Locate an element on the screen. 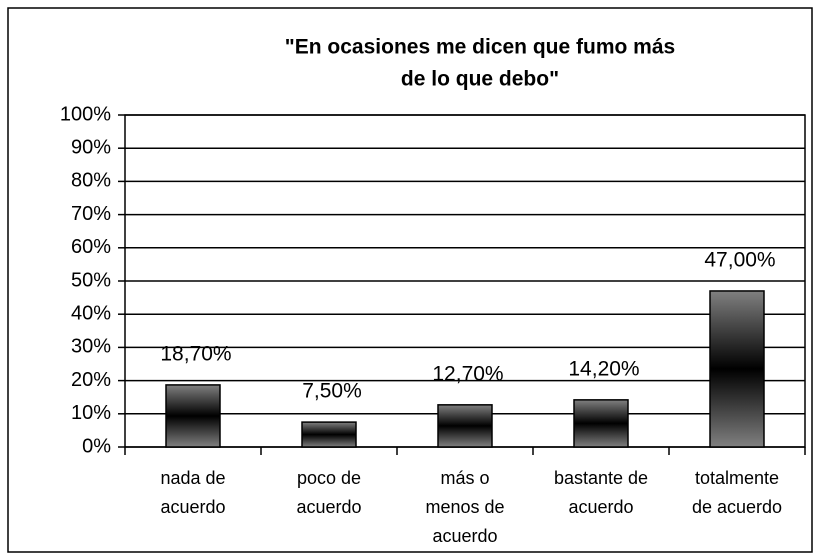 Image resolution: width=820 pixels, height=560 pixels. x-tick-label: poco de is located at coordinates (329, 478).